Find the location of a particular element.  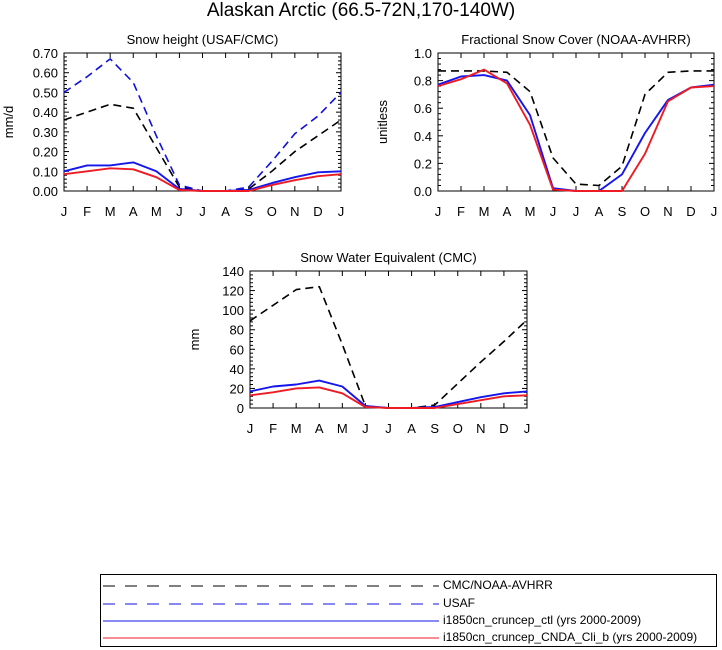

legend-label-ctl: i1850cn_cruncep_ctl (yrs 2000-2009) is located at coordinates (542, 620).